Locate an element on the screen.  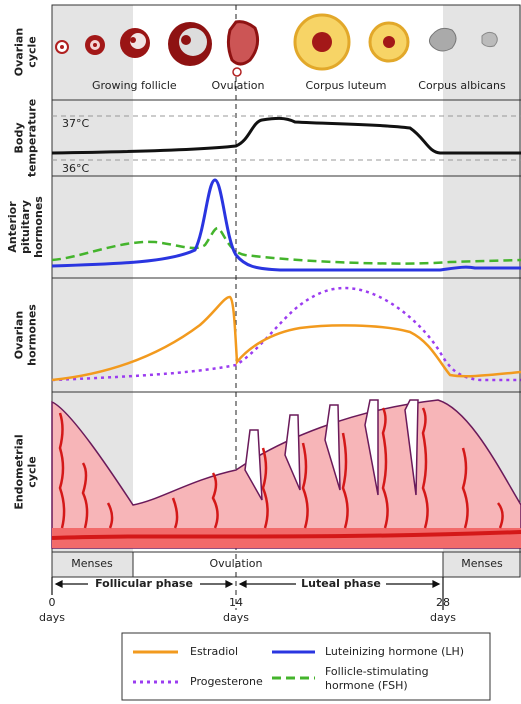
temp-label: 36°C is located at coordinates (75, 168).